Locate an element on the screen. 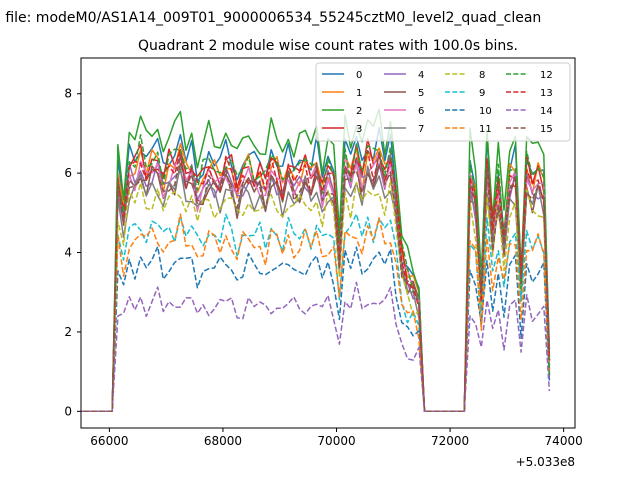 Image resolution: width=640 pixels, height=480 pixels. legend-label-2: 2 is located at coordinates (359, 111).